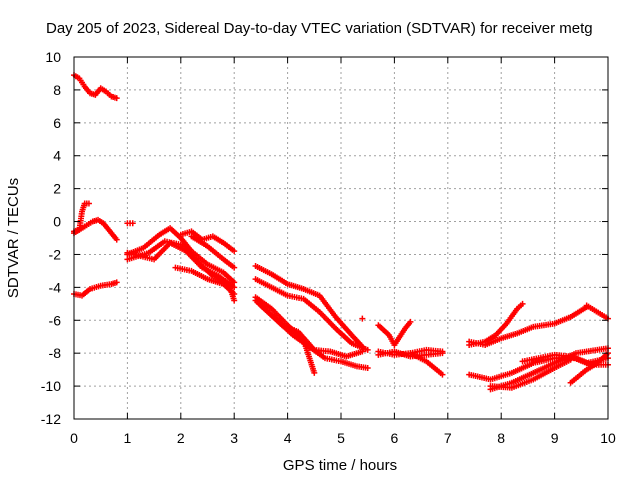 The image size is (640, 480). What do you see at coordinates (288, 438) in the screenshot?
I see `x-tick-label: 4` at bounding box center [288, 438].